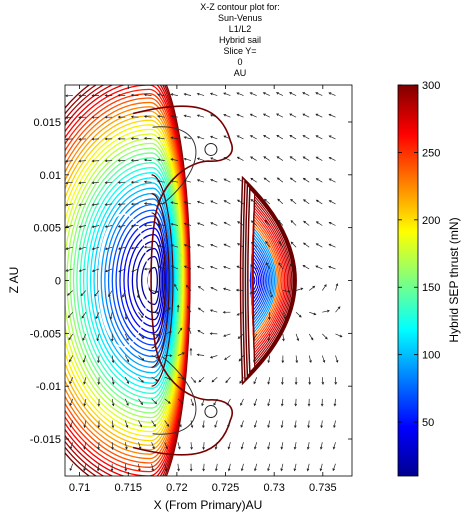 The image size is (474, 513). What do you see at coordinates (240, 73) in the screenshot?
I see `title-line-7: AU` at bounding box center [240, 73].